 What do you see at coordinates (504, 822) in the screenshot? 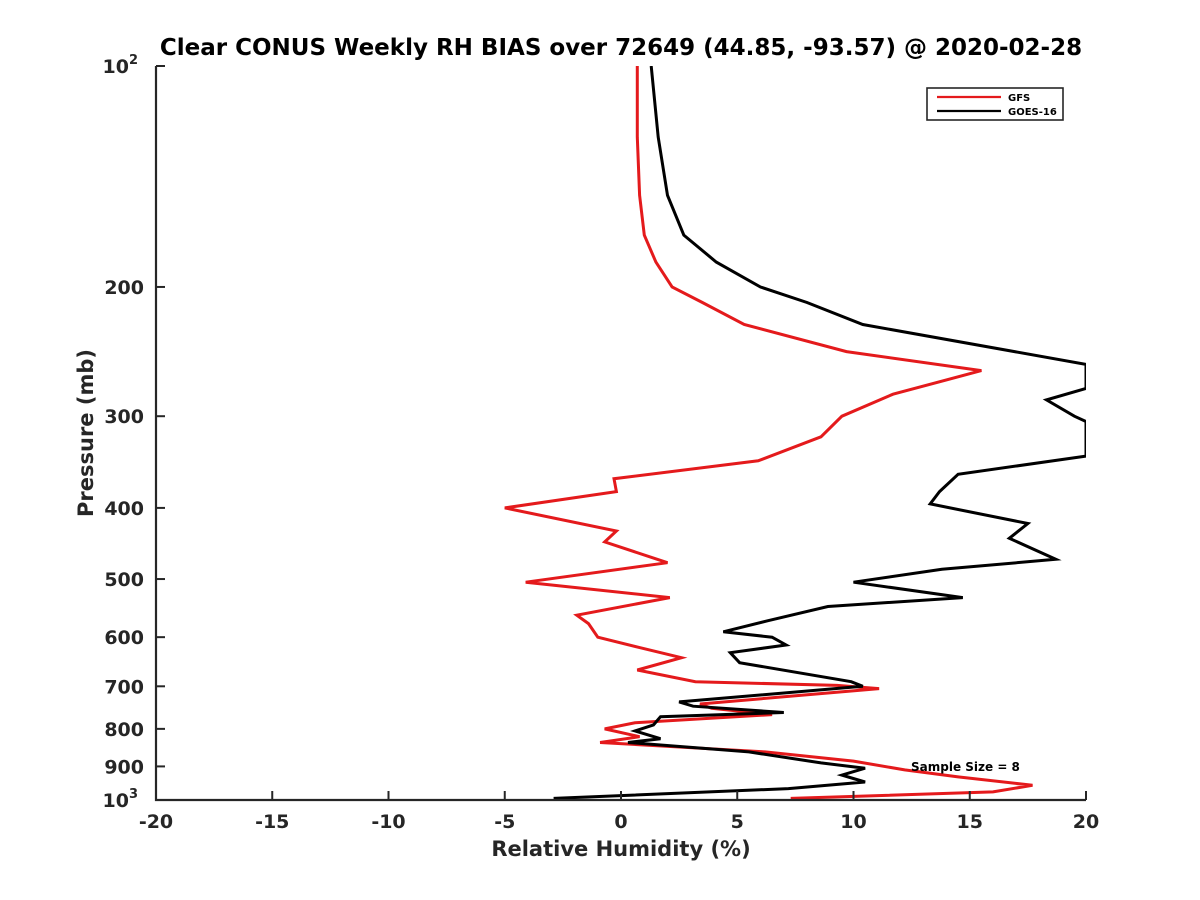
I see `x-tick-label: -5` at bounding box center [504, 822].